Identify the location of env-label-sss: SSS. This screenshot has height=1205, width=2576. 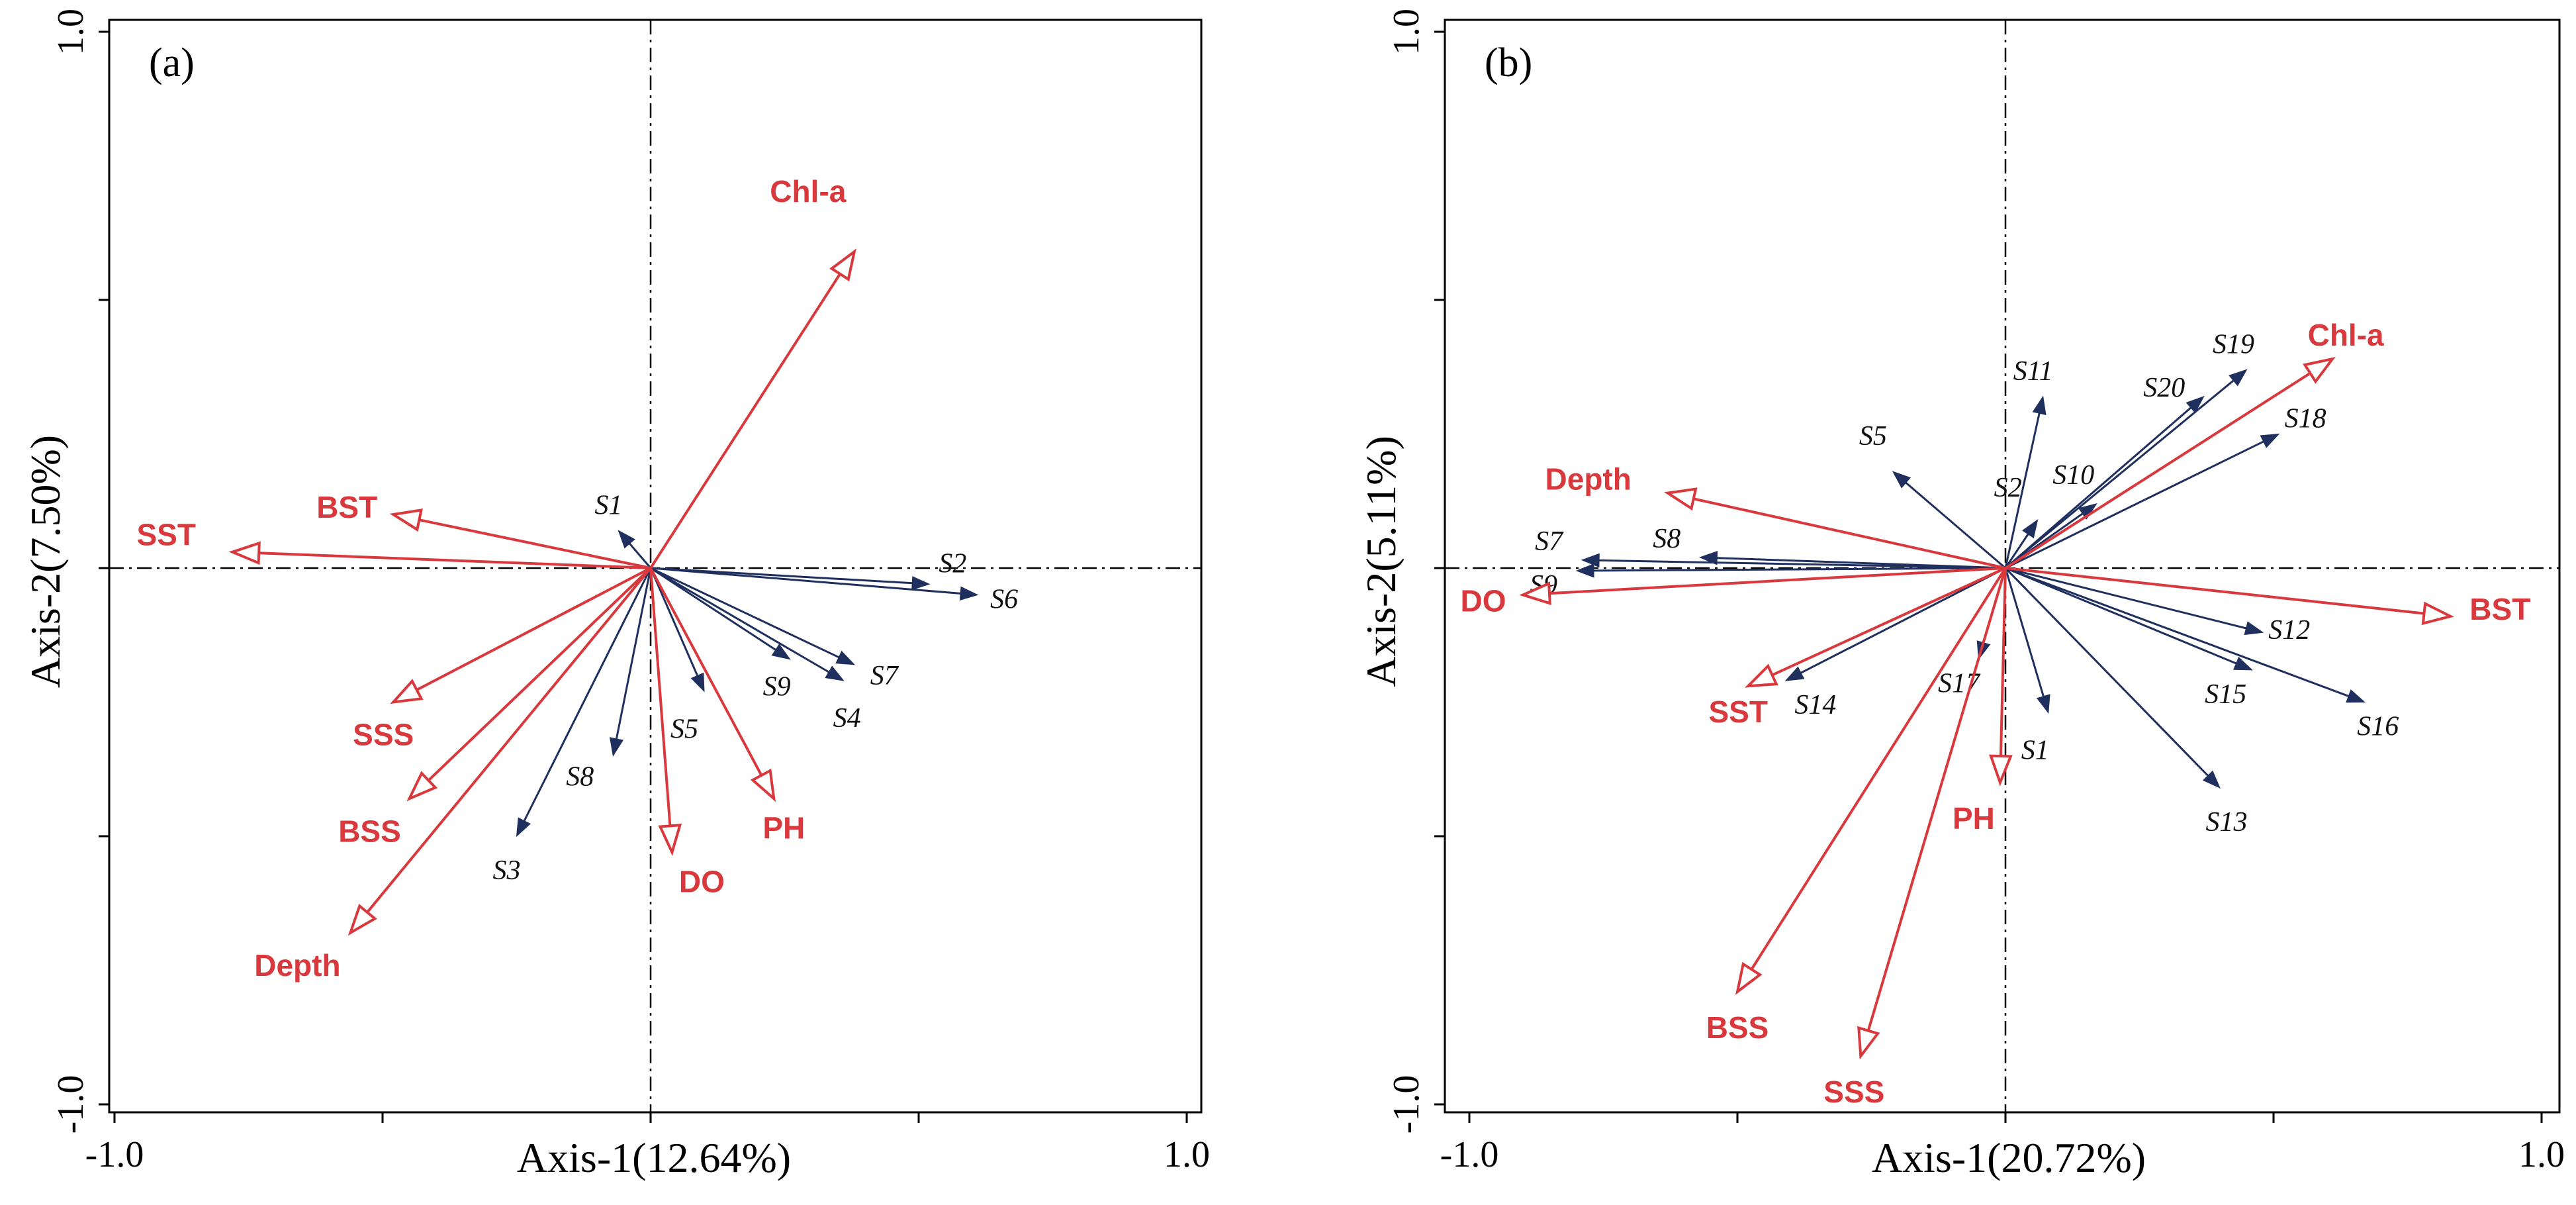
(1853, 1092).